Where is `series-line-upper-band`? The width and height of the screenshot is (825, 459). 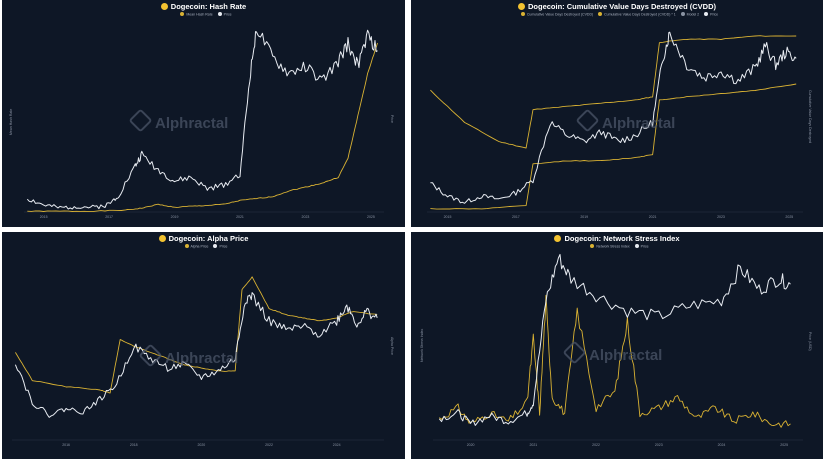 series-line-upper-band is located at coordinates (613, 92).